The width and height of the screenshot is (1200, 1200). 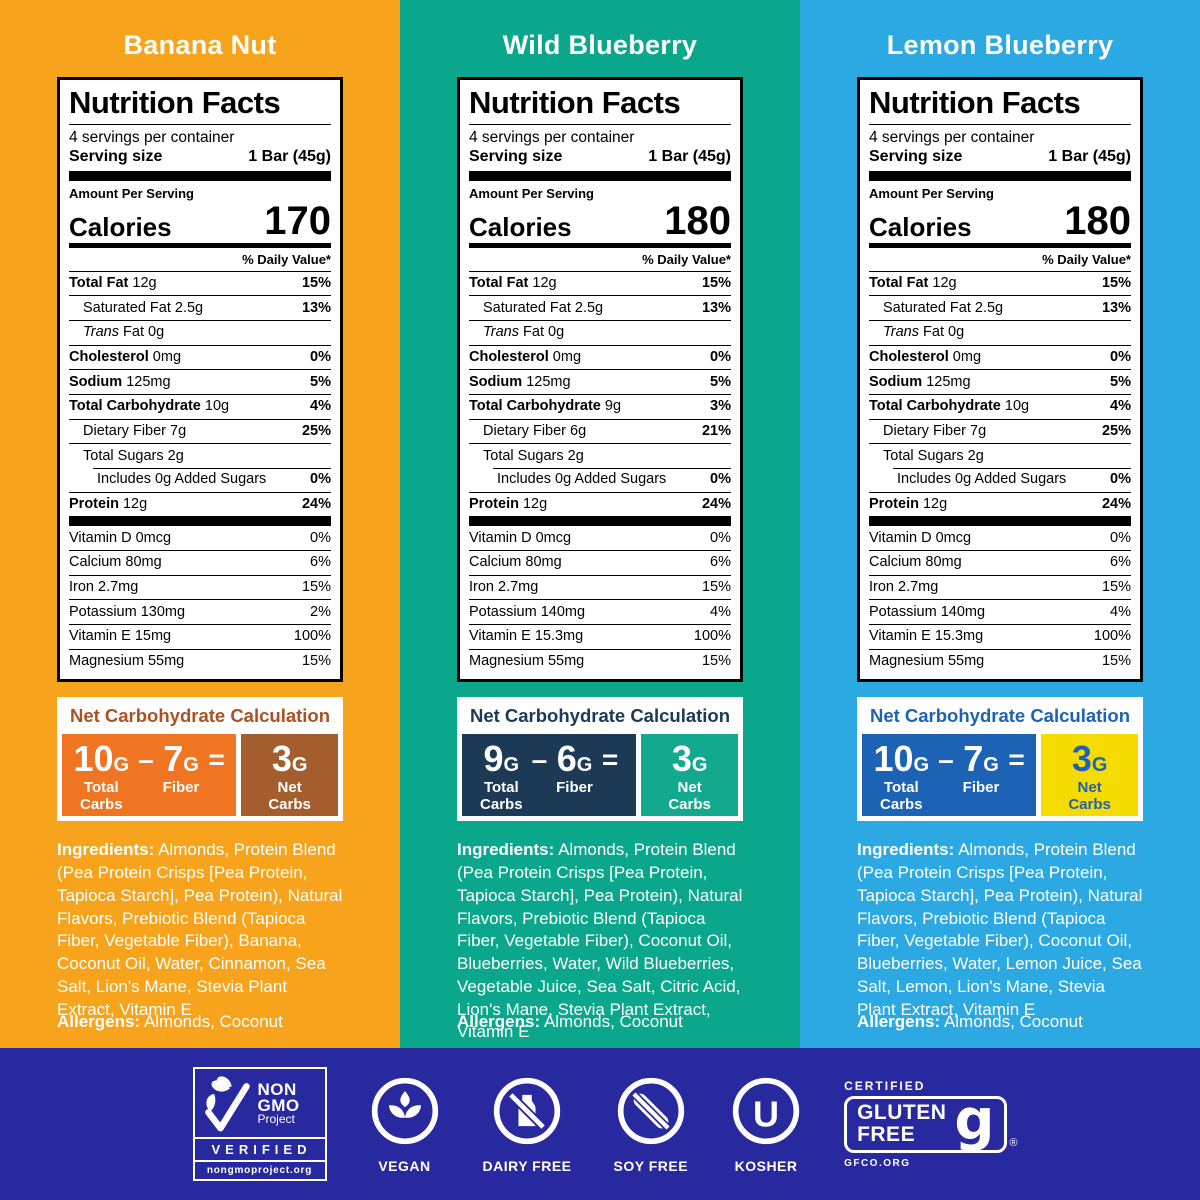 What do you see at coordinates (877, 1163) in the screenshot?
I see `gf-org-url: GFCO.ORG` at bounding box center [877, 1163].